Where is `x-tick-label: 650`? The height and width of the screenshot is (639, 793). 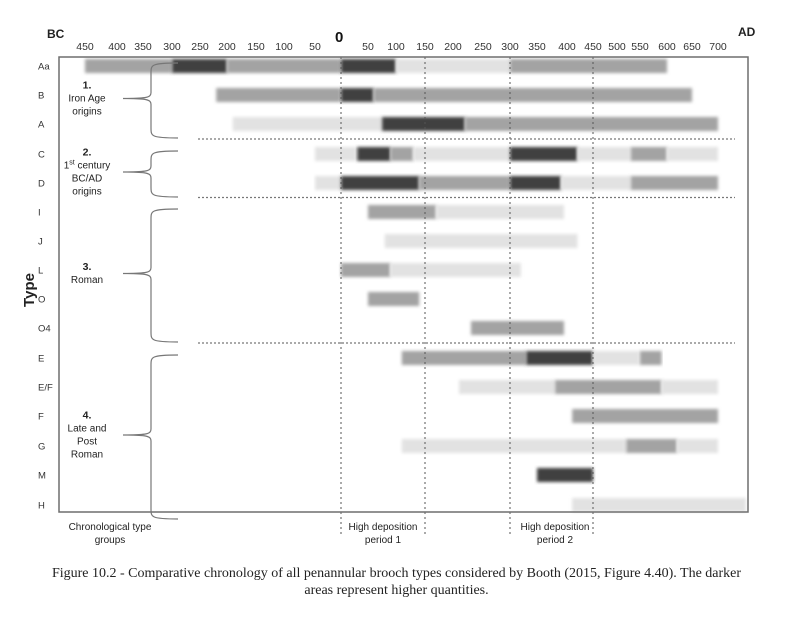
x-tick-label: 650 is located at coordinates (692, 47).